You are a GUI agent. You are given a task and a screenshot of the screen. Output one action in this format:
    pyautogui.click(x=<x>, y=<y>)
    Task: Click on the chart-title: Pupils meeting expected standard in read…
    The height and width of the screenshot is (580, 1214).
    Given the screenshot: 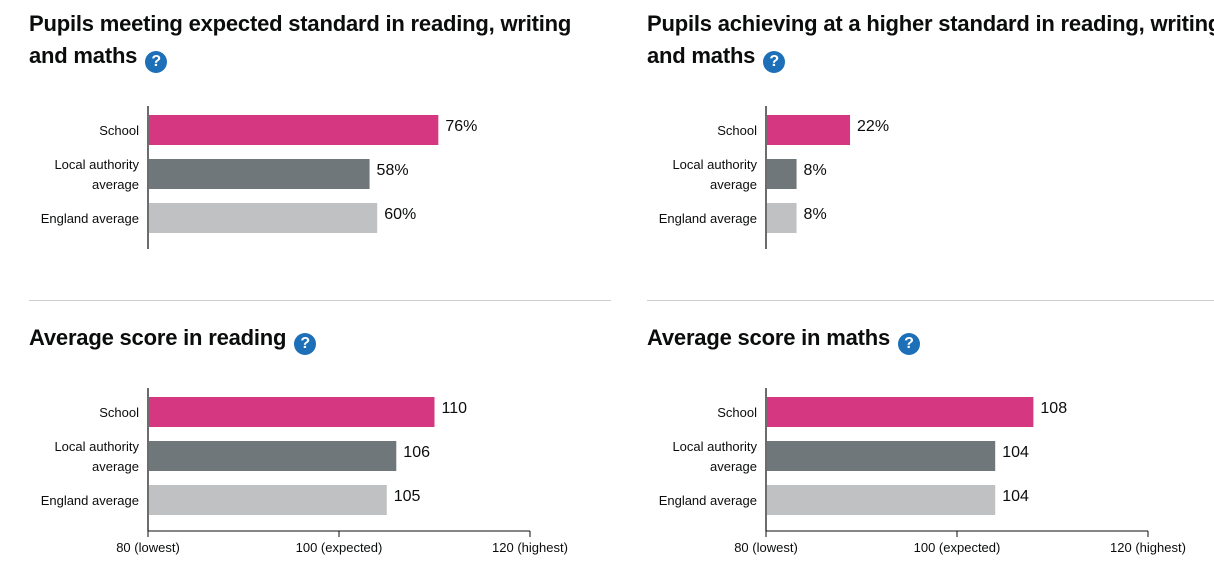 What is the action you would take?
    pyautogui.click(x=320, y=40)
    